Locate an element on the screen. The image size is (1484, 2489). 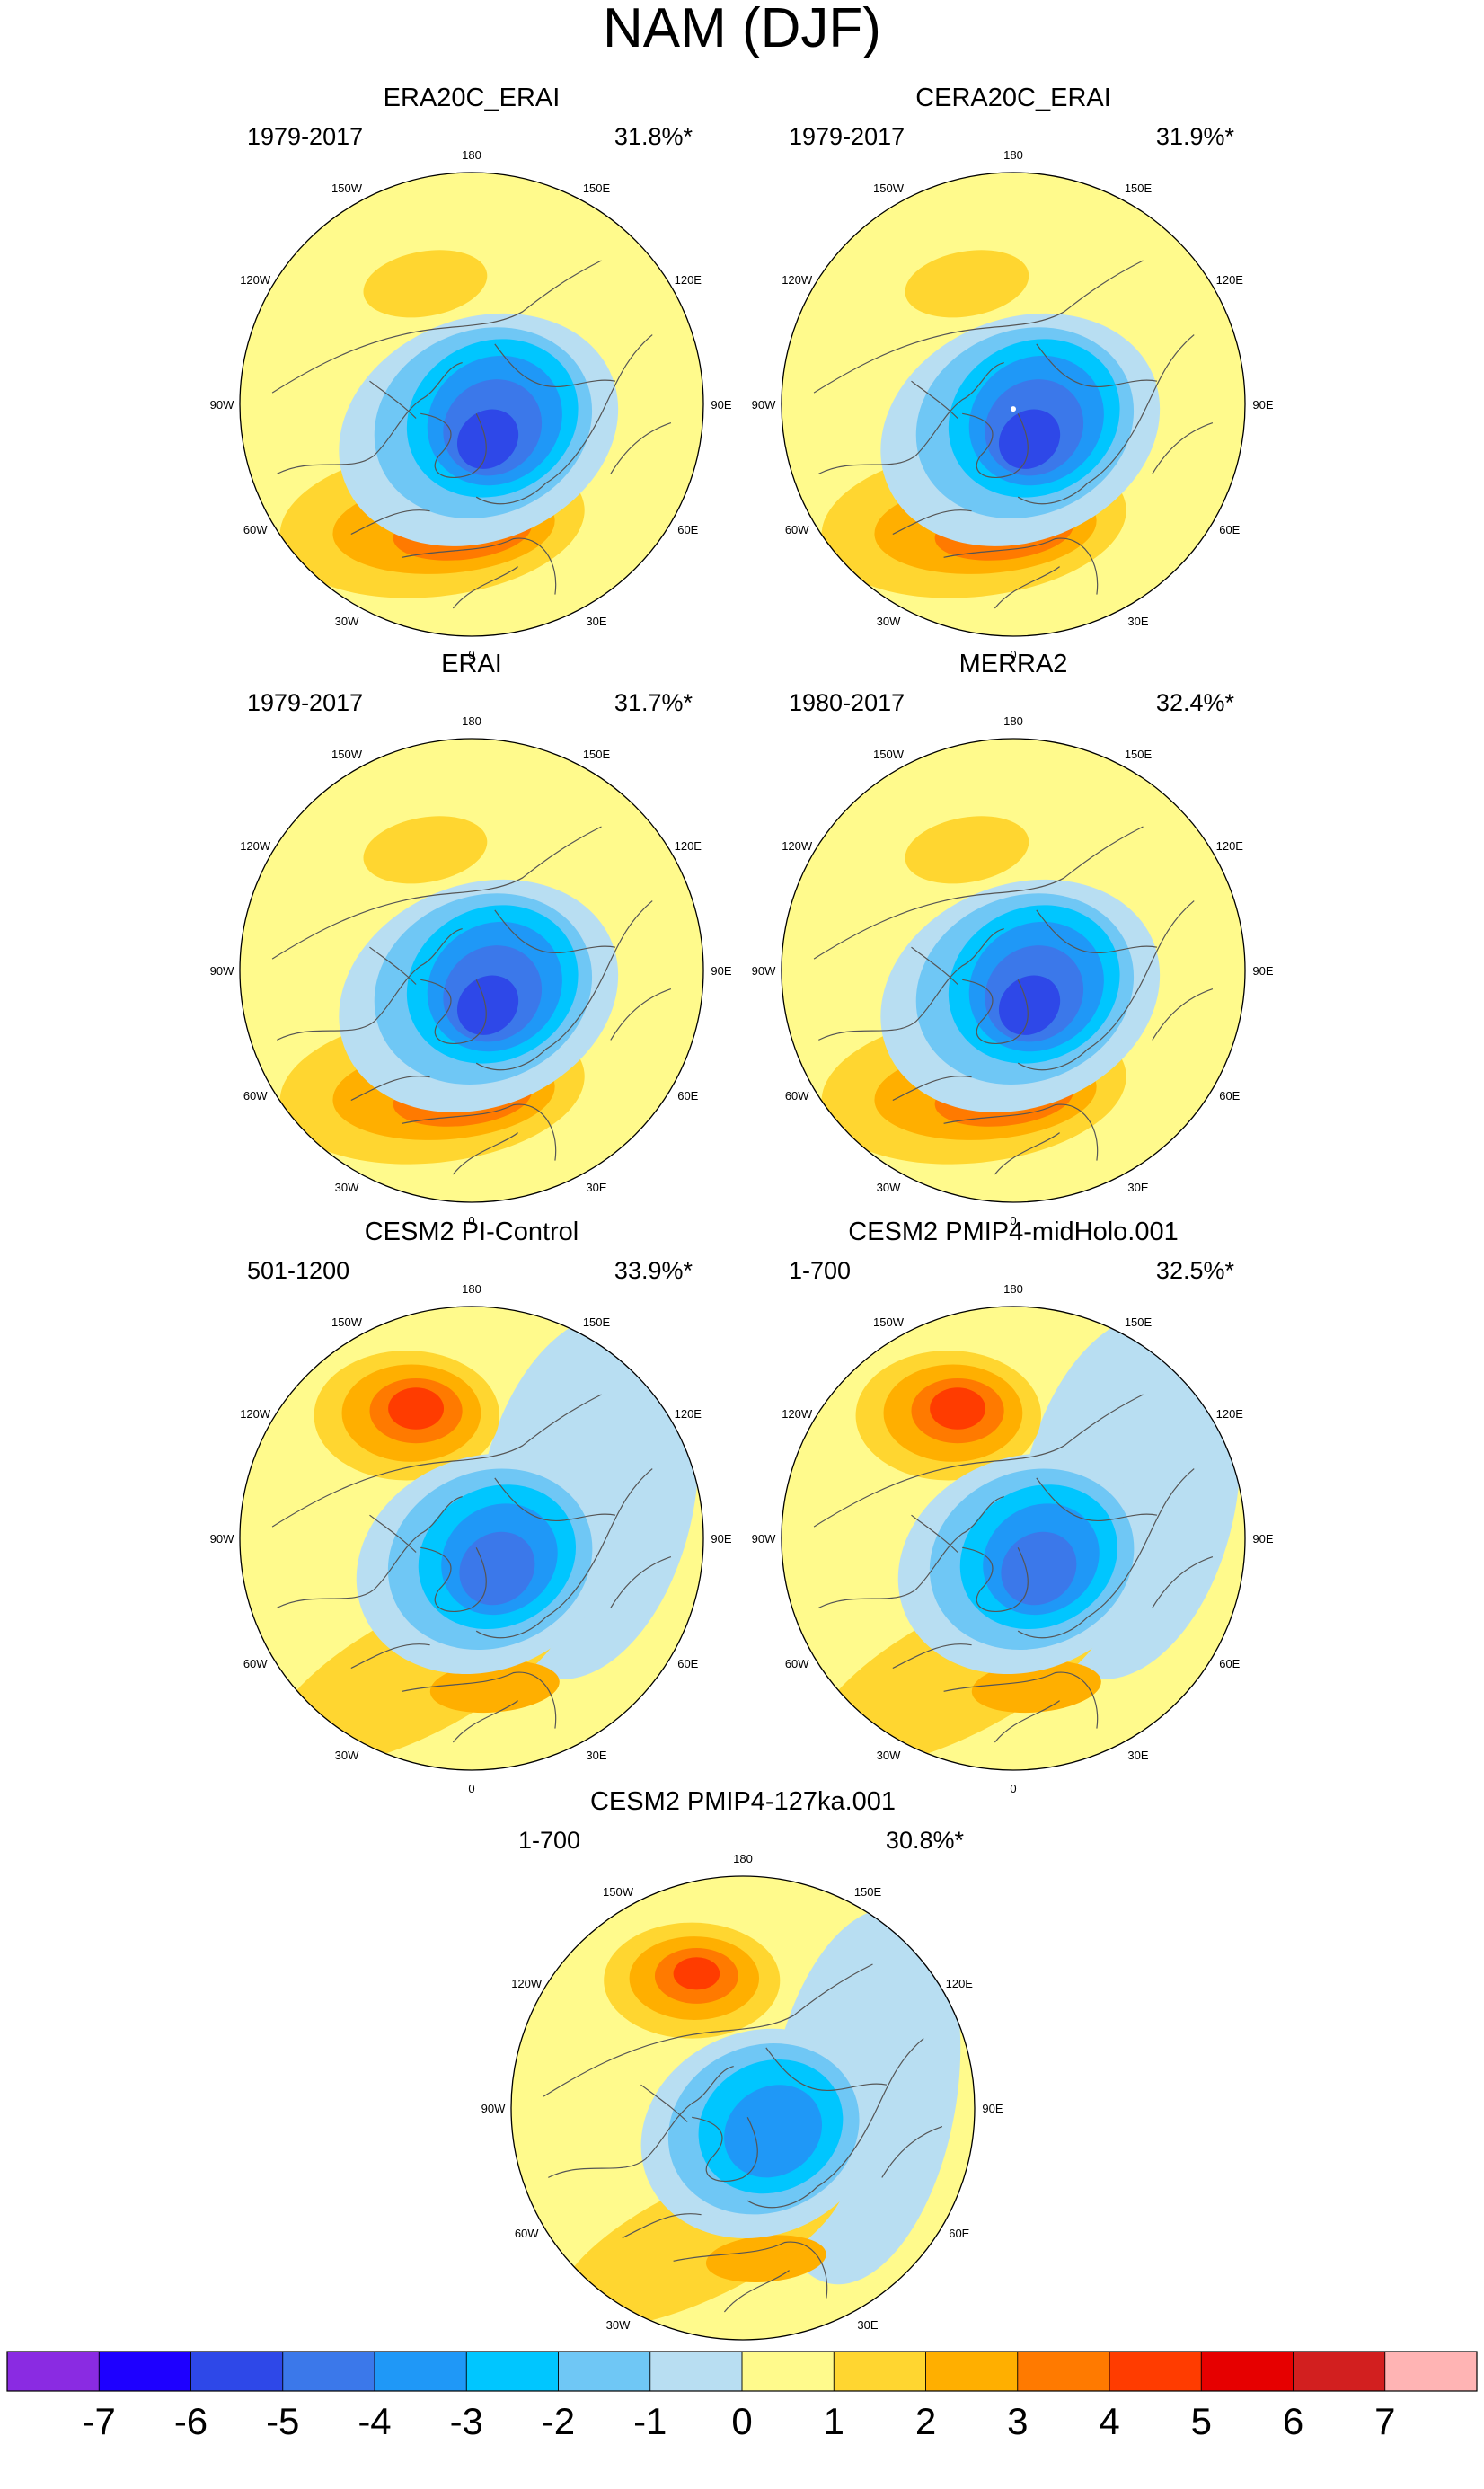
panel-period: 501-1200 is located at coordinates (298, 1270).